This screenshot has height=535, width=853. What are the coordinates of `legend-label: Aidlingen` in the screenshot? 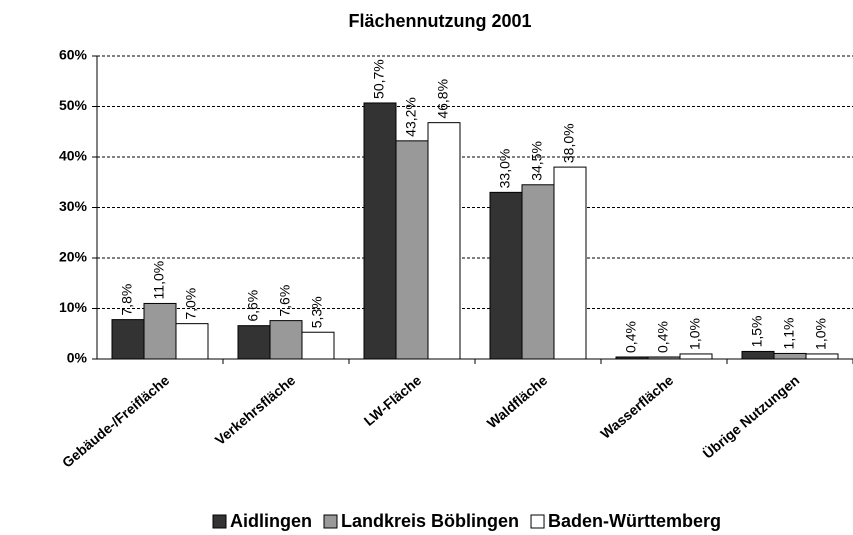 It's located at (271, 521).